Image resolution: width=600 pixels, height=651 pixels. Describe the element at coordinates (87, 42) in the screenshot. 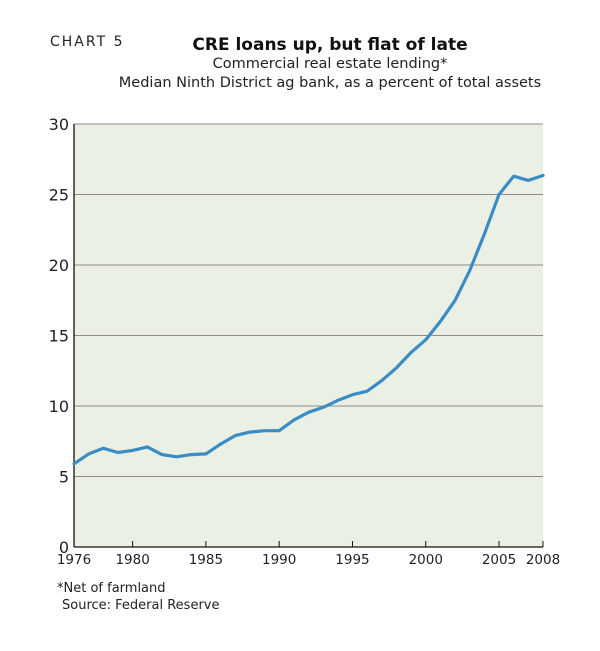

I see `chart-number: CHART 5` at that location.